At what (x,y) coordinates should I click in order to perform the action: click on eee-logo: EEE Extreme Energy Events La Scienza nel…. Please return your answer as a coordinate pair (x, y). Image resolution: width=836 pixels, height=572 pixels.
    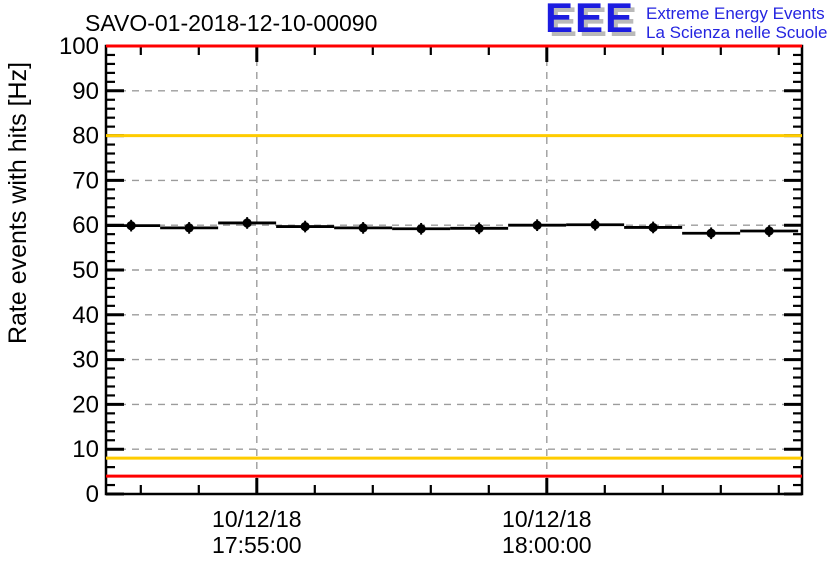
    Looking at the image, I should click on (689, 22).